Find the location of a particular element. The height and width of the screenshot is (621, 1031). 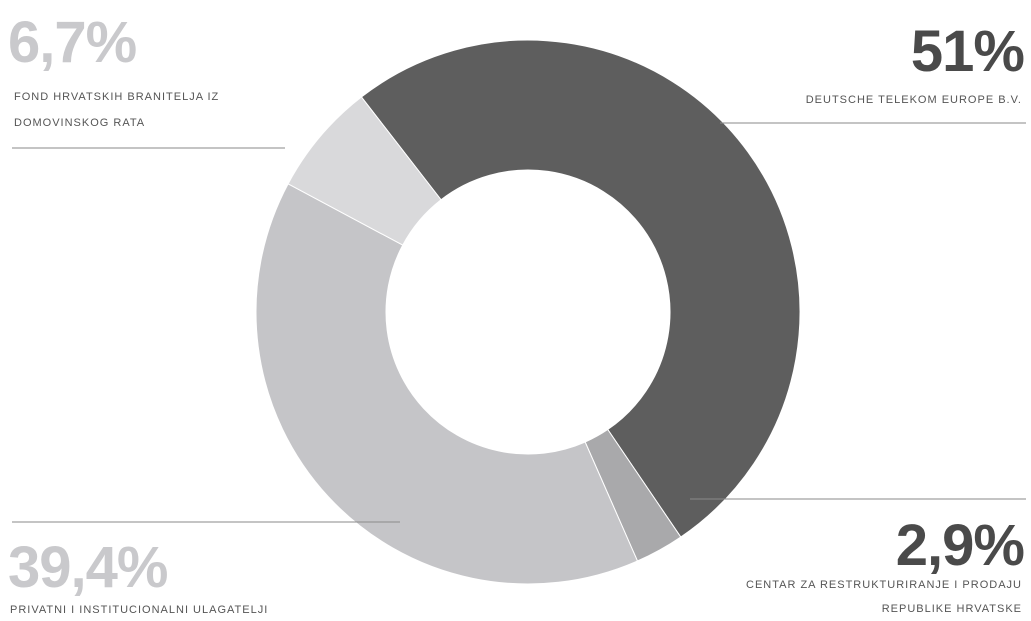

value-label-deutsche-telekom: 51% is located at coordinates (968, 51).